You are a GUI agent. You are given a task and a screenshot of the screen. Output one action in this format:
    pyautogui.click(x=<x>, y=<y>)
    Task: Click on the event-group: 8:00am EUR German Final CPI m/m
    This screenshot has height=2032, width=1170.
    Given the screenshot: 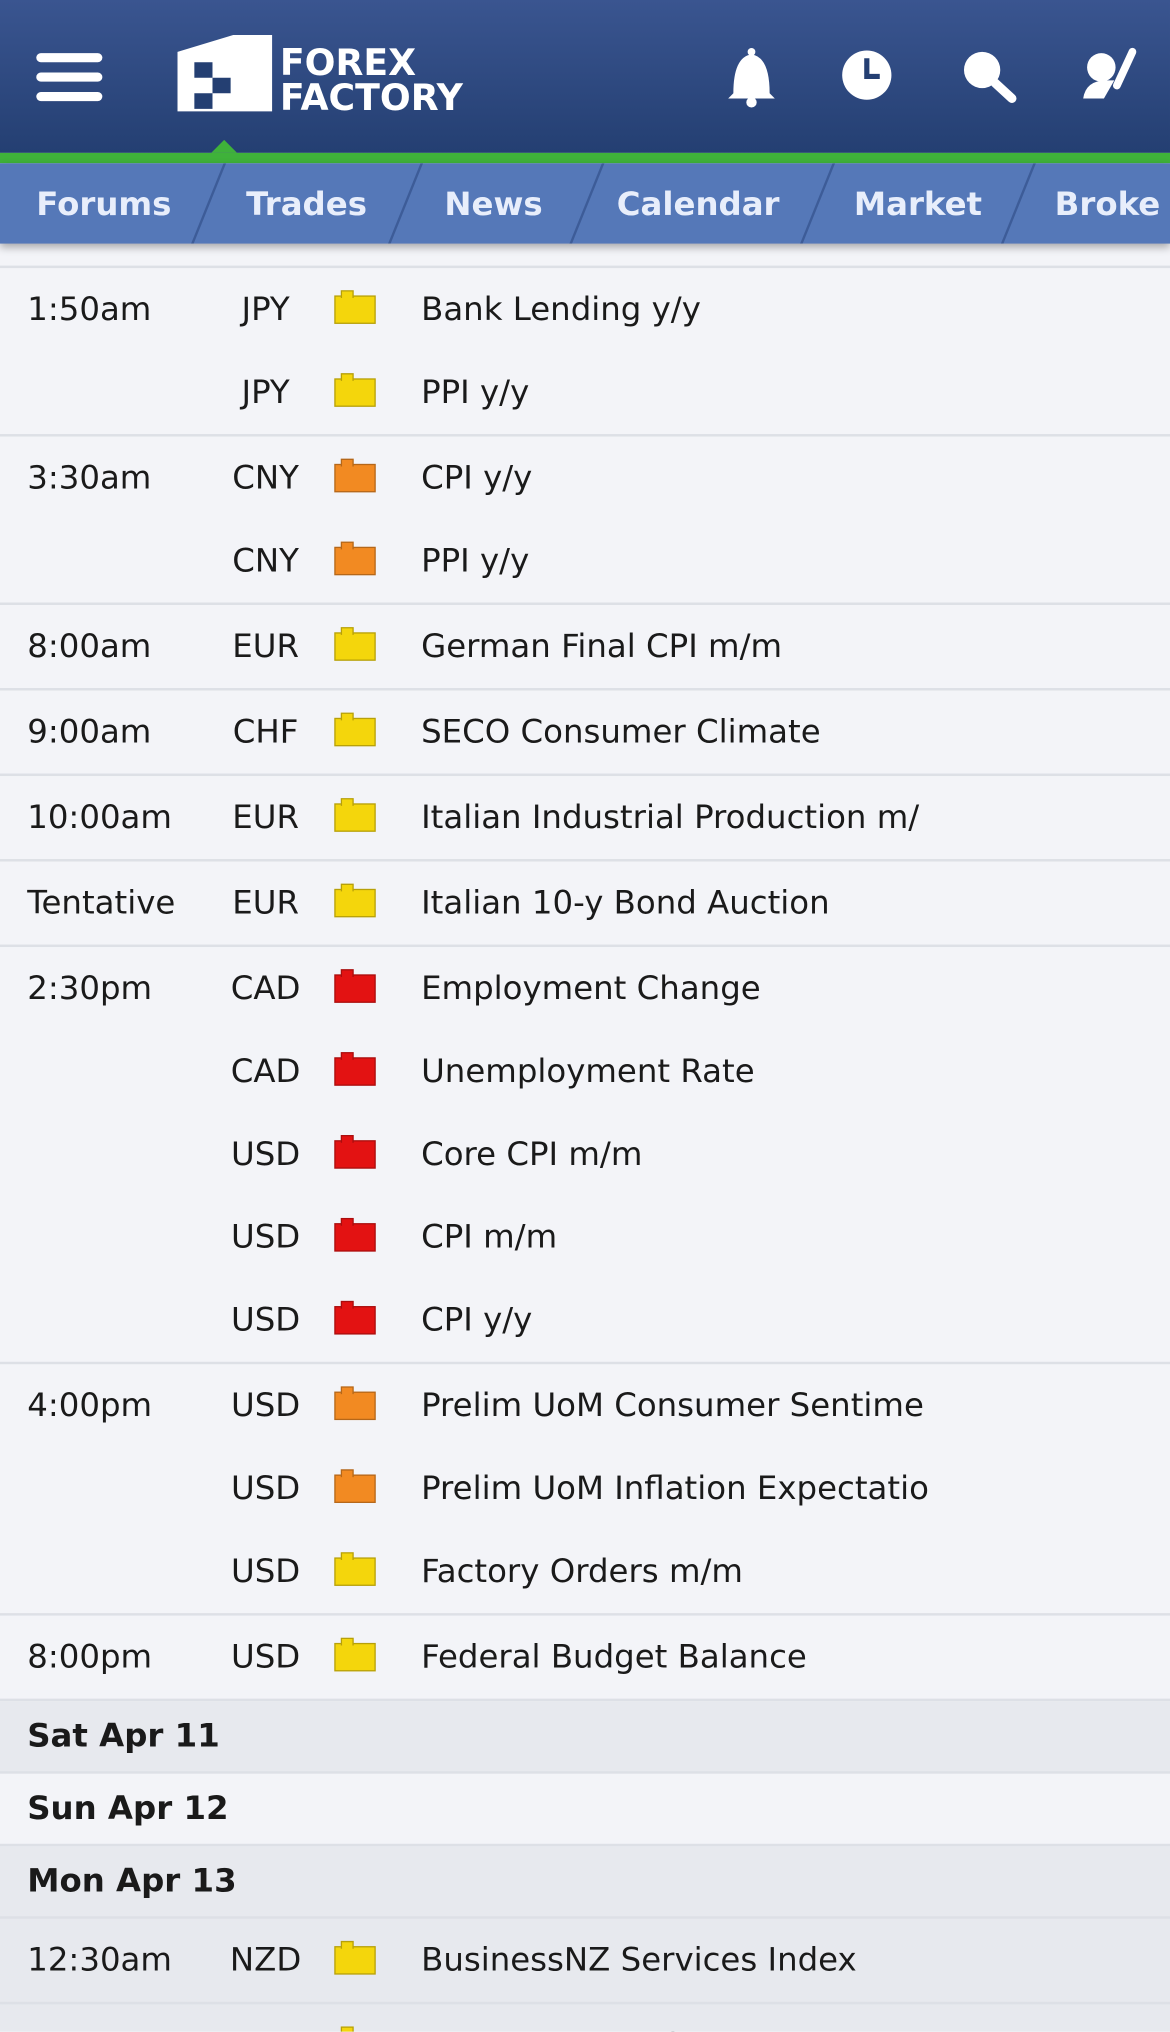 What is the action you would take?
    pyautogui.click(x=585, y=648)
    